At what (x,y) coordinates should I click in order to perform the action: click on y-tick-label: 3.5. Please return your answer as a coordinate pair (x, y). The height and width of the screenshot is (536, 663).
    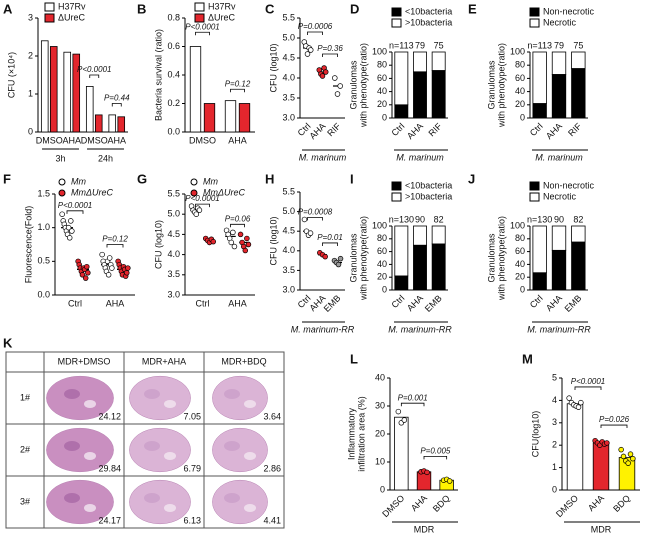
    Looking at the image, I should click on (288, 97).